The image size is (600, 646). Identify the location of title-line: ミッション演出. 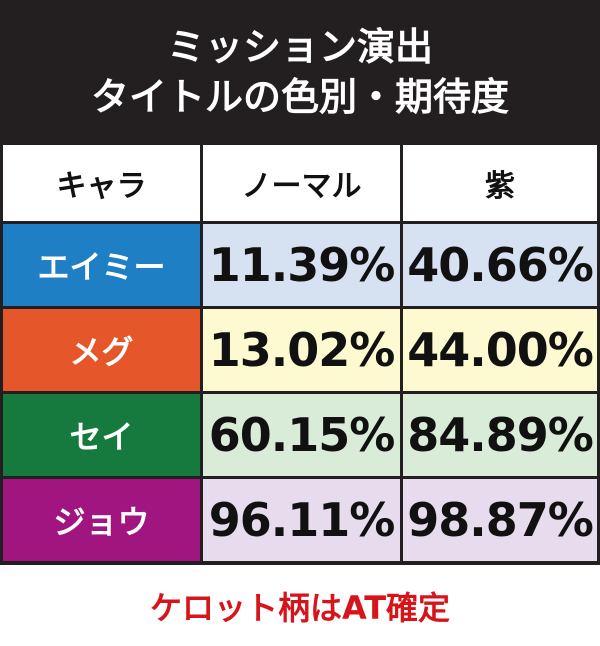
(299, 47).